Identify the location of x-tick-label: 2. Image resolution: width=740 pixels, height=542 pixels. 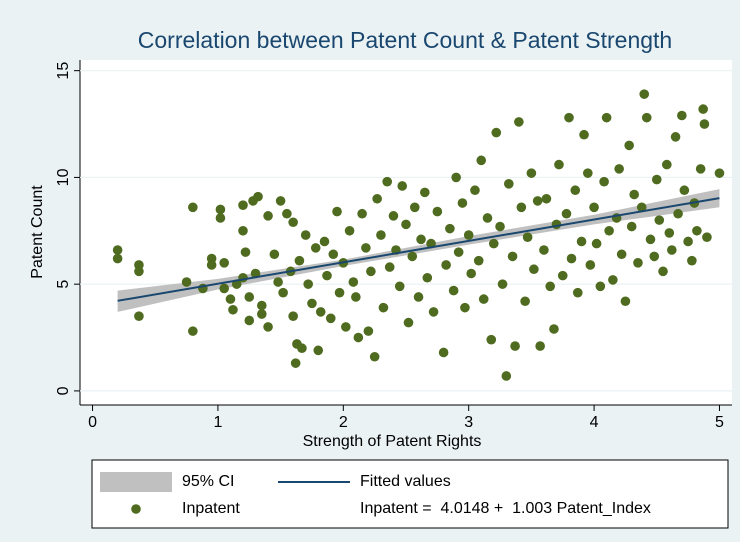
(343, 422).